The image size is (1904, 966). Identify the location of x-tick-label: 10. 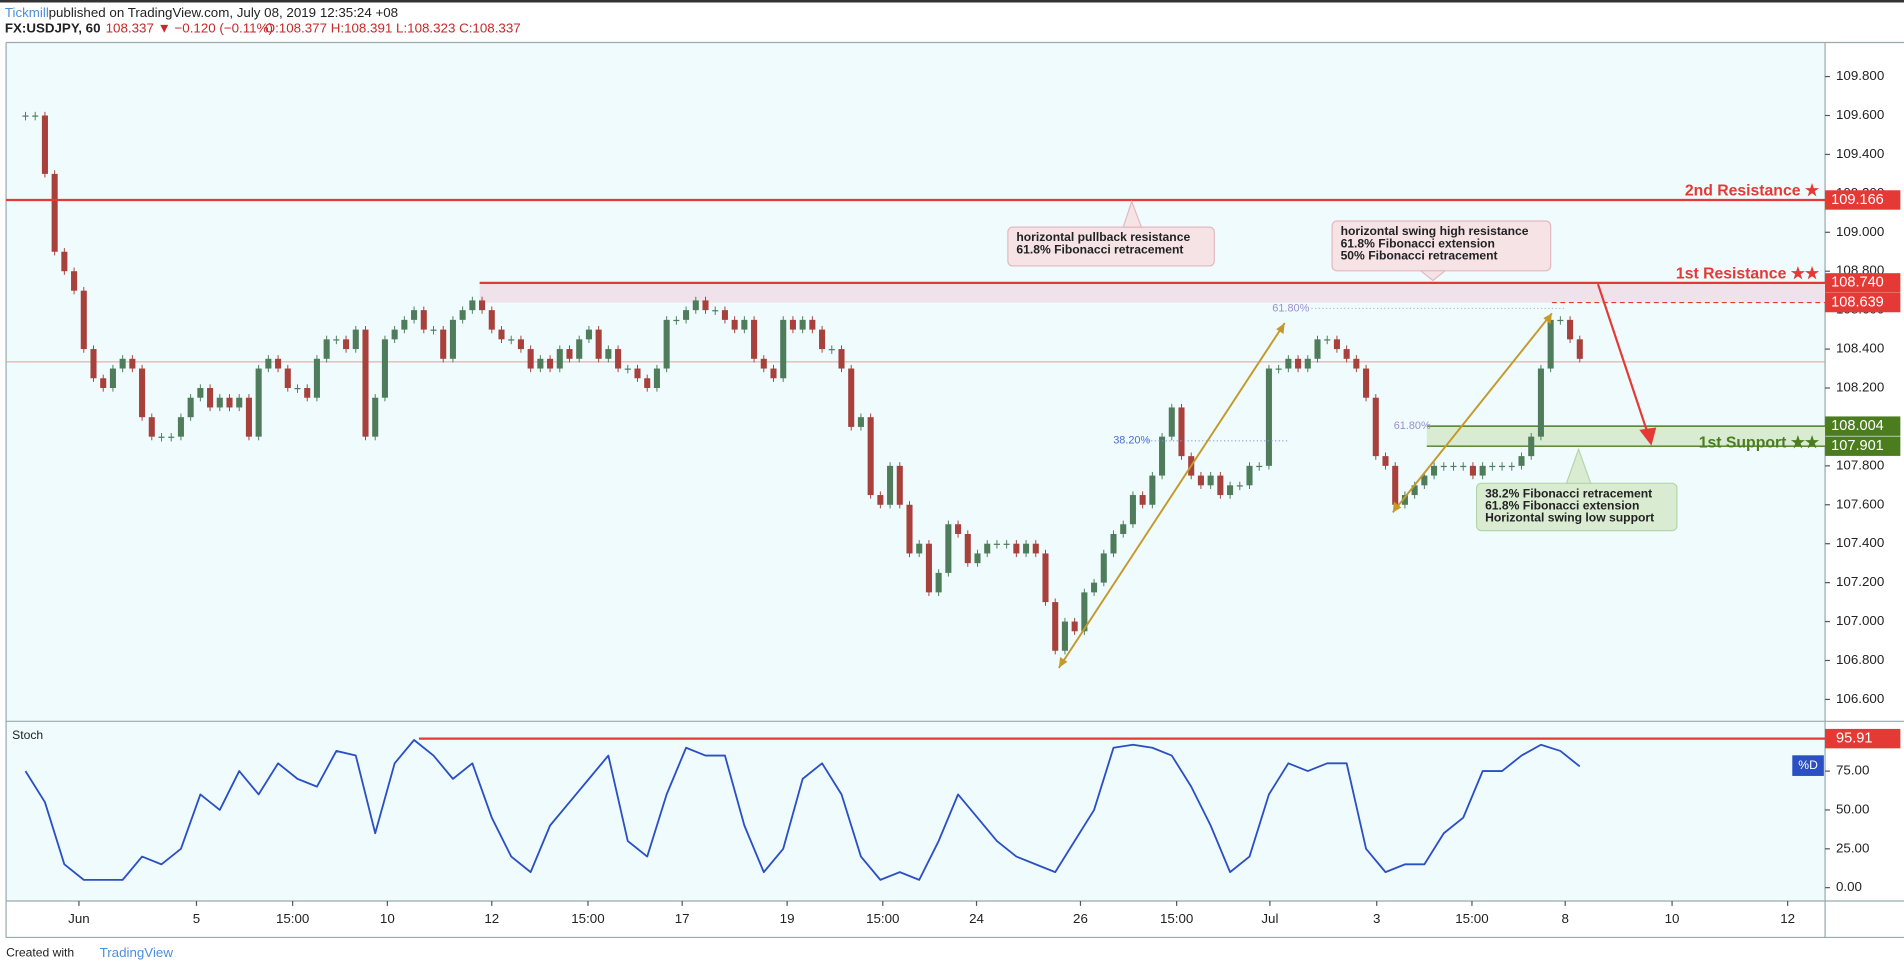
(1672, 918).